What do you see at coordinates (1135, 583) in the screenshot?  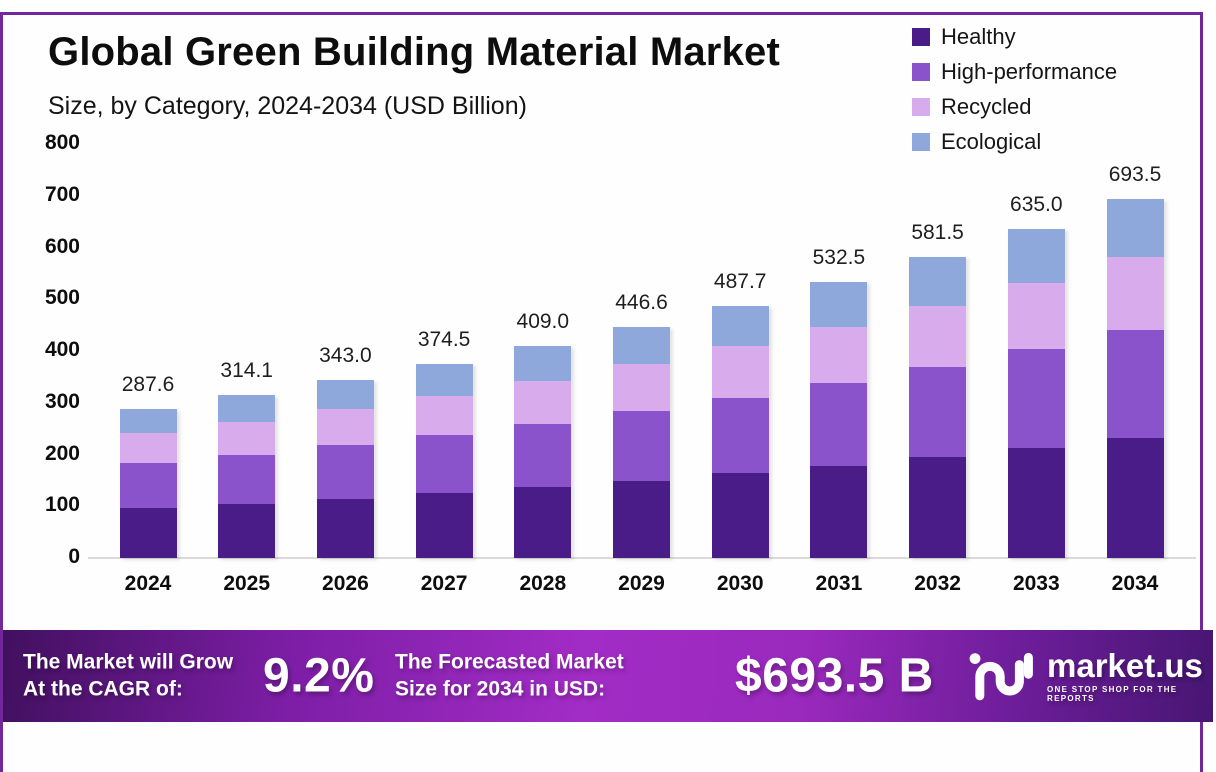 I see `x-axis-label: 2034` at bounding box center [1135, 583].